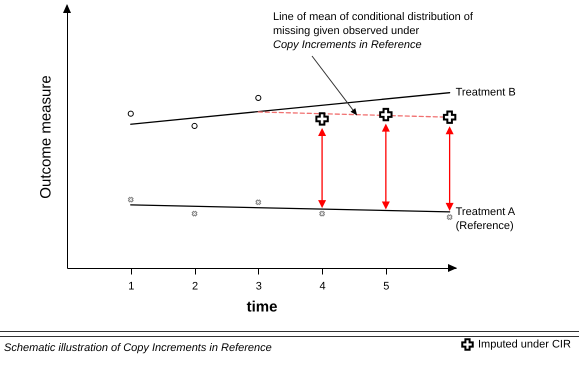 The image size is (579, 366). Describe the element at coordinates (323, 286) in the screenshot. I see `x-tick-label: 4` at that location.